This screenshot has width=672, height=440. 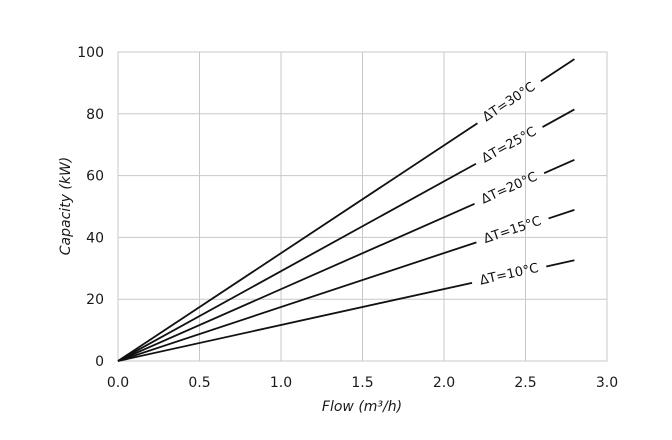 I want to click on x-axis-ticks: 0.0 0.5 1.0 1.5 2.0 2.5 3.0, so click(x=362, y=383).